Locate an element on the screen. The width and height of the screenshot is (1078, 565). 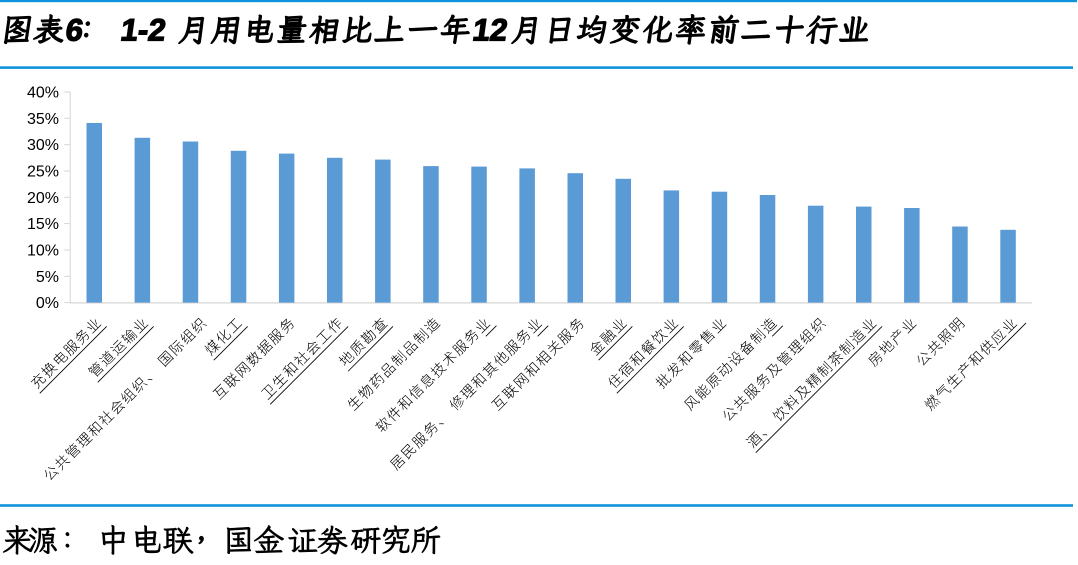
svg-text: 20% is located at coordinates (43, 198).